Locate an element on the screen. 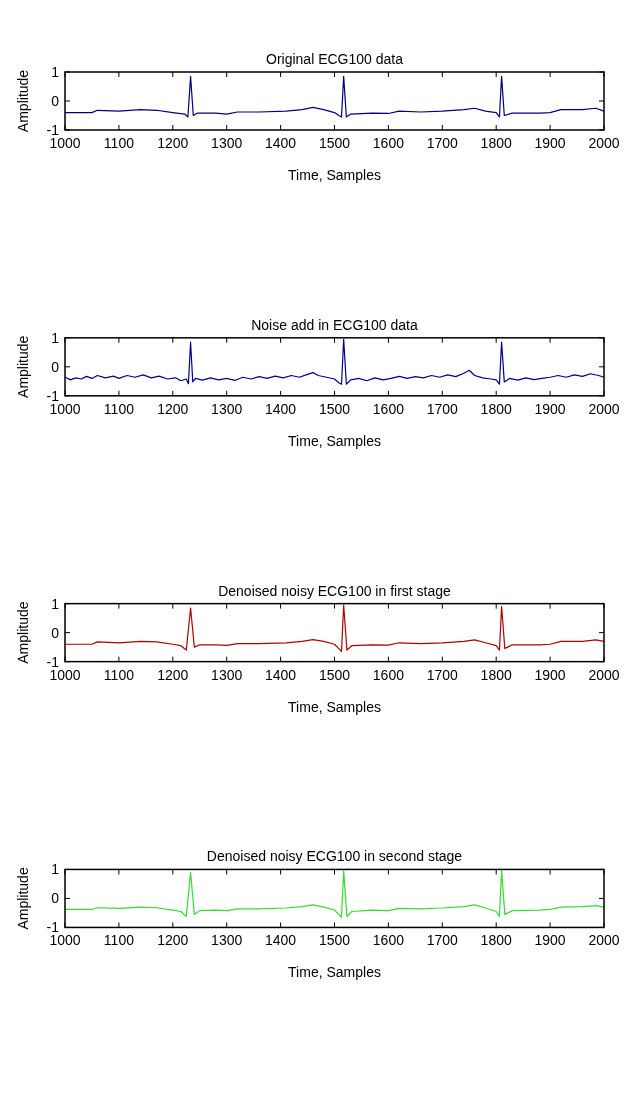  x-tick-label: 1000 is located at coordinates (65, 143).